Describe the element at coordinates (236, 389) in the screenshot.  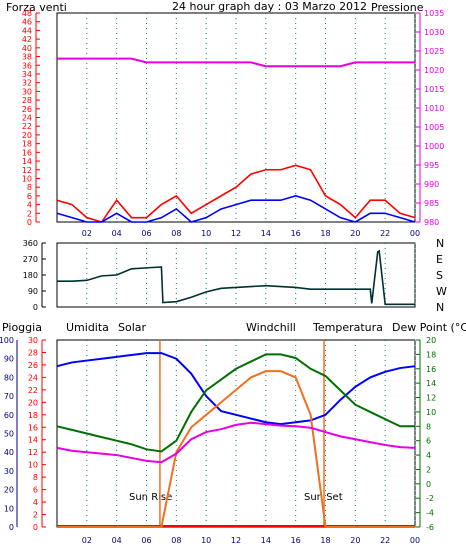
I see `panel3-series-umidita` at that location.